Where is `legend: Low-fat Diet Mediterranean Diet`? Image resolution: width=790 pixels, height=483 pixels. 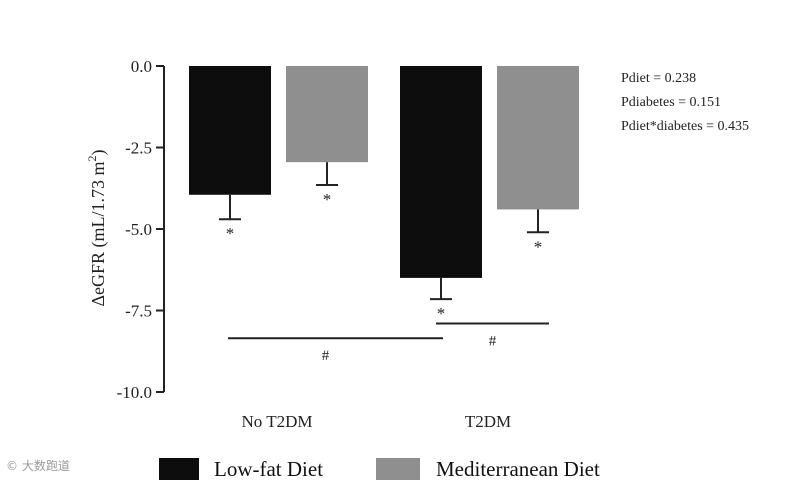 legend: Low-fat Diet Mediterranean Diet is located at coordinates (379, 469).